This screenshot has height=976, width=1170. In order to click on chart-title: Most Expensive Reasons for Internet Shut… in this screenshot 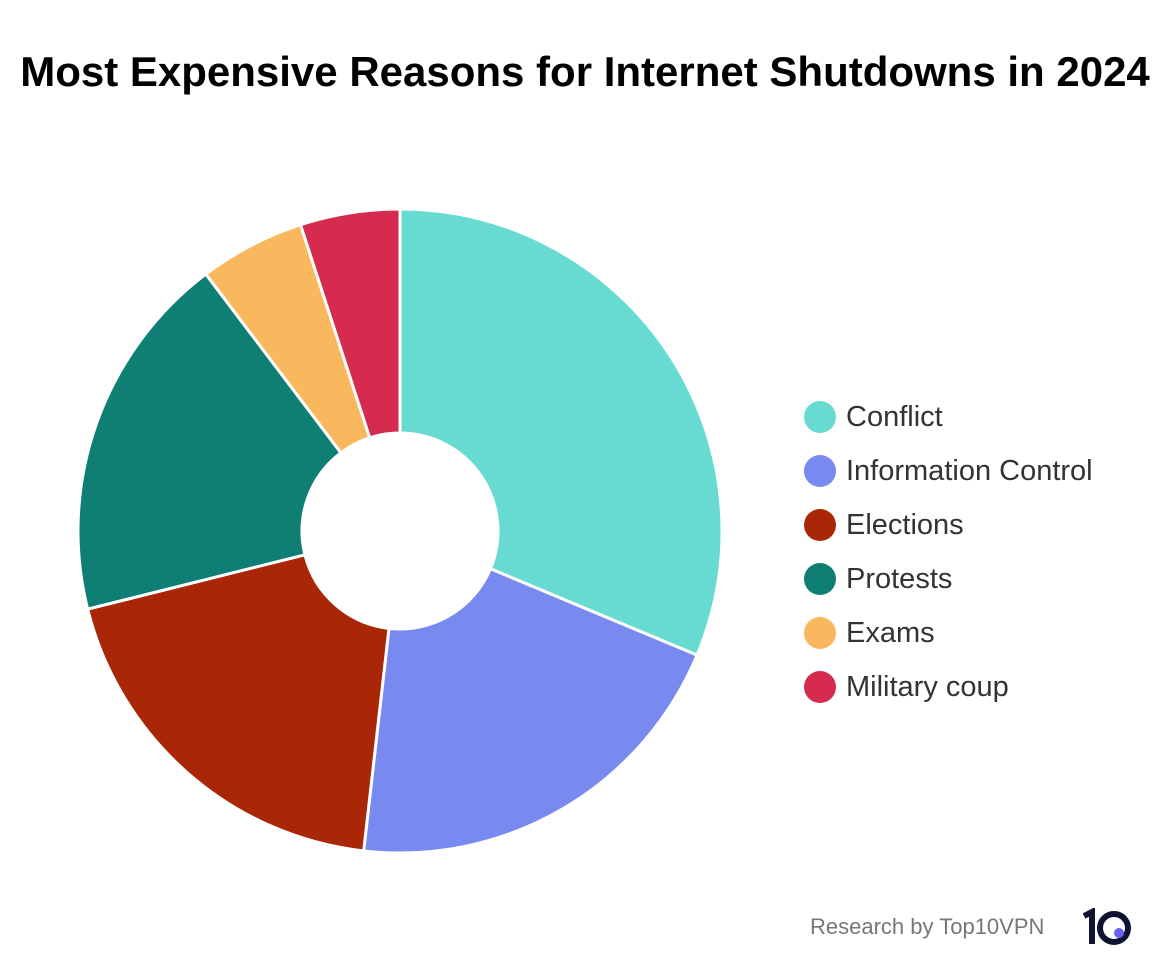, I will do `click(585, 71)`.